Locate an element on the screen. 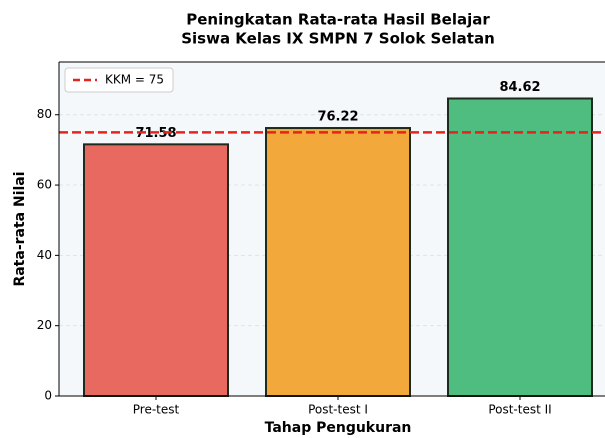 Image resolution: width=605 pixels, height=438 pixels. legend-label: KKM = 75 is located at coordinates (134, 80).